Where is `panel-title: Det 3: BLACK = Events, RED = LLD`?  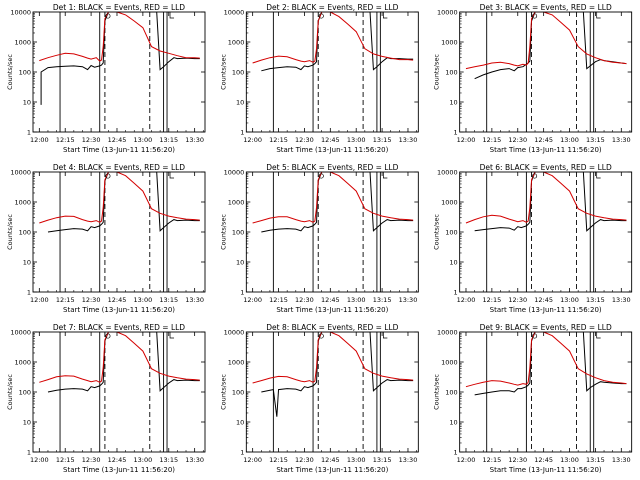
panel-title: Det 3: BLACK = Events, RED = LLD is located at coordinates (546, 7).